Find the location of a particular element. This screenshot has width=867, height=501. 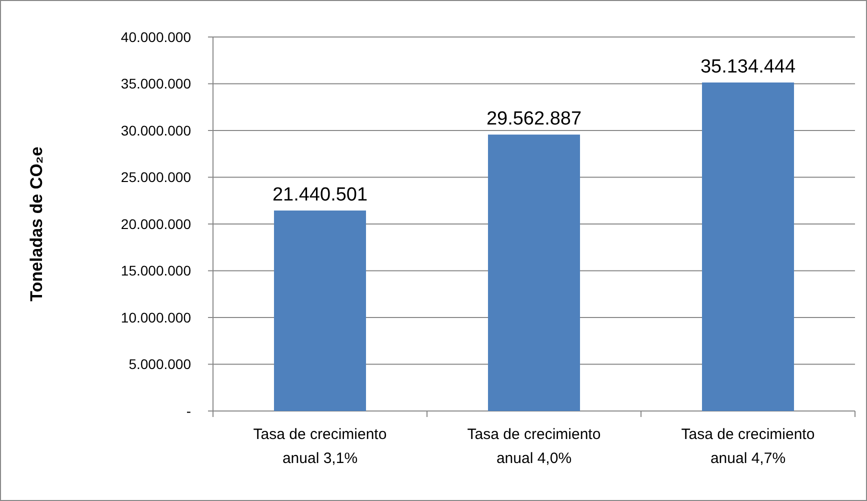

y-tick-label: - is located at coordinates (189, 410).